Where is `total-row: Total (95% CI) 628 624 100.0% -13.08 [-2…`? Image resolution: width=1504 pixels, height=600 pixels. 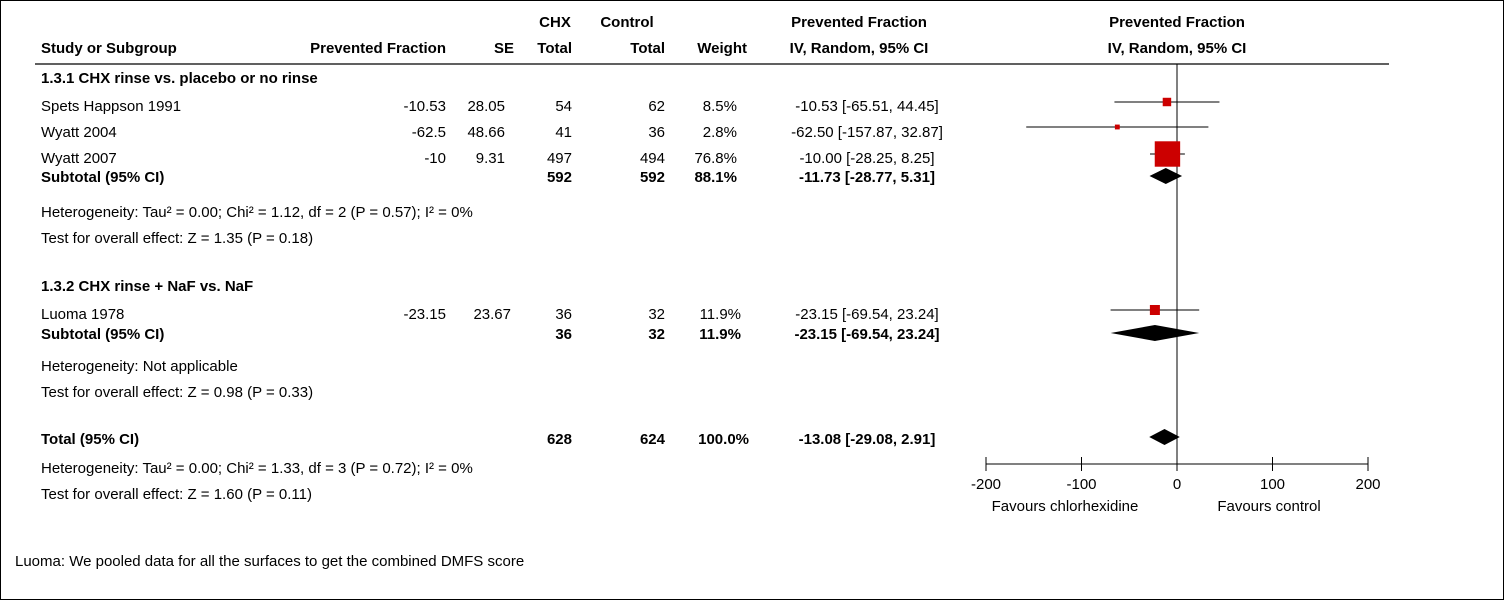 total-row: Total (95% CI) 628 624 100.0% -13.08 [-2… is located at coordinates (488, 439).